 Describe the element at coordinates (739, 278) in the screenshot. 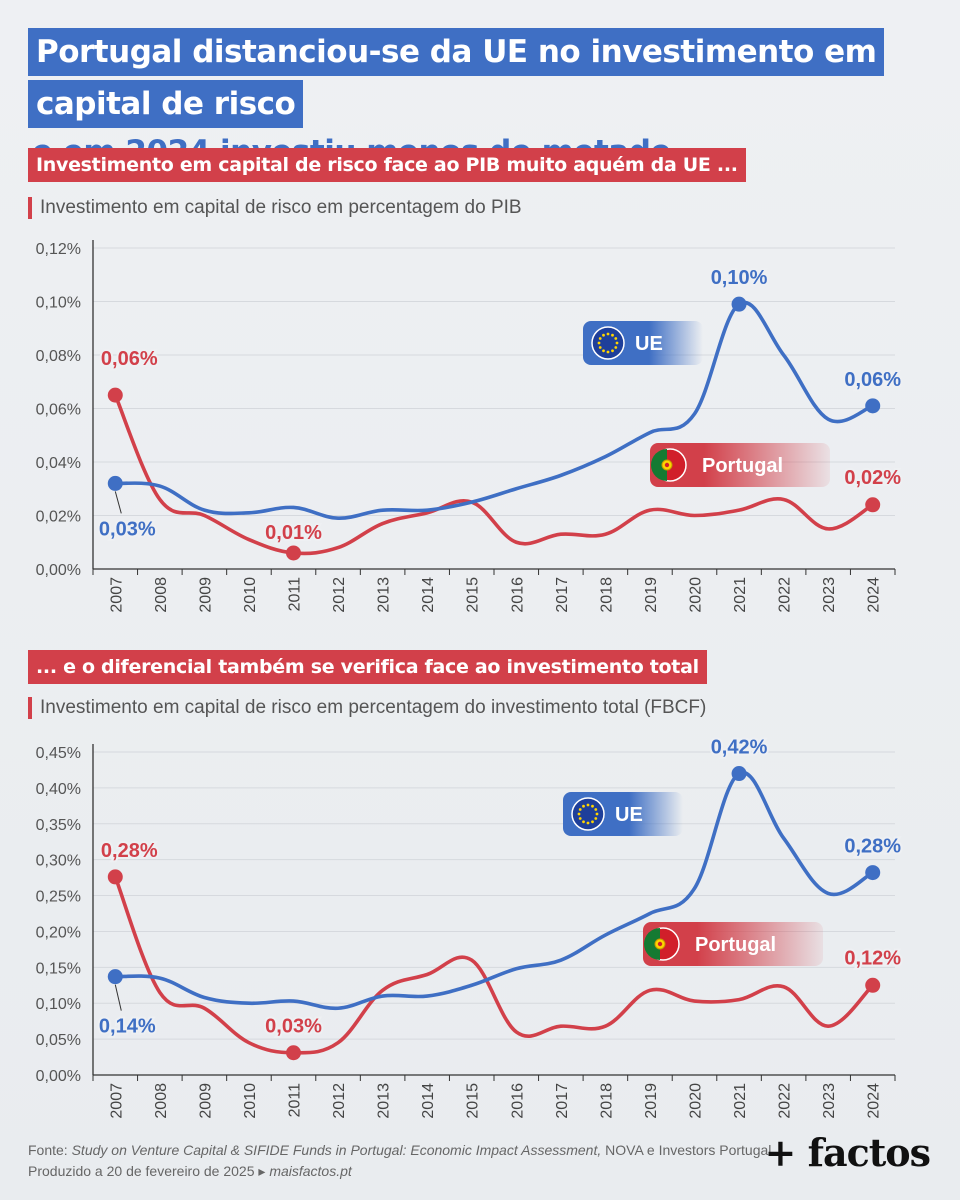

I see `data-label: 0,10%` at that location.